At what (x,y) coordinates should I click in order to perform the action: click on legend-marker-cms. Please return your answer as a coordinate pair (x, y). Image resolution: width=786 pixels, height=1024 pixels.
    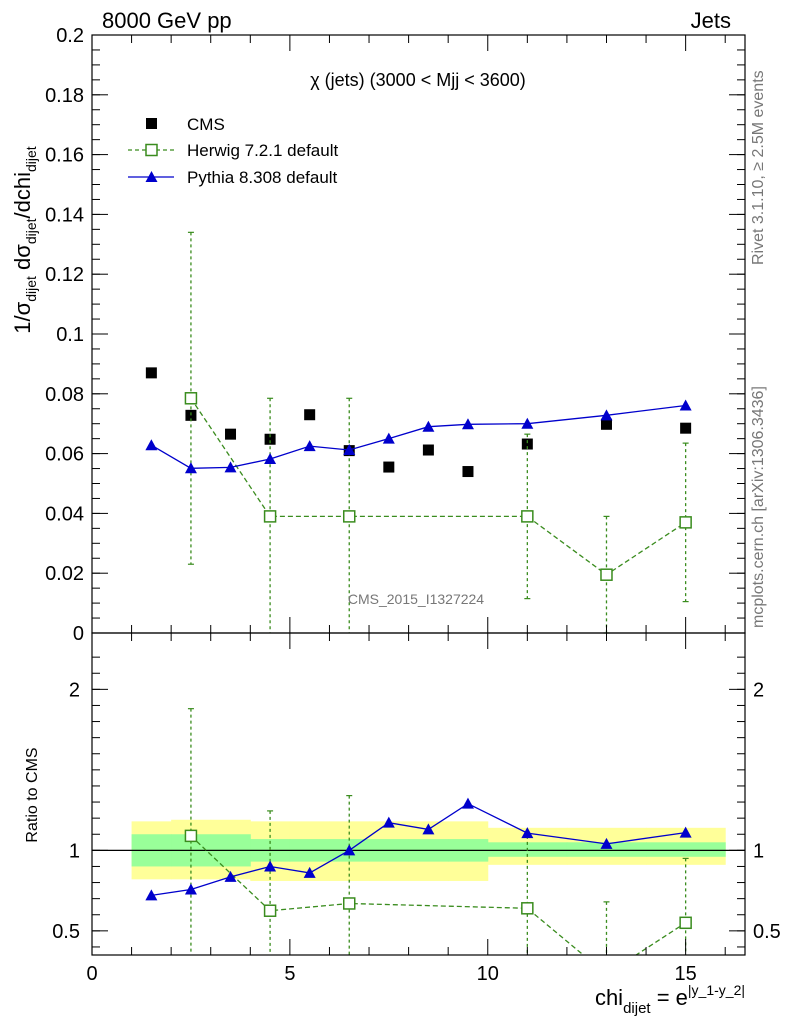
    Looking at the image, I should click on (151, 123).